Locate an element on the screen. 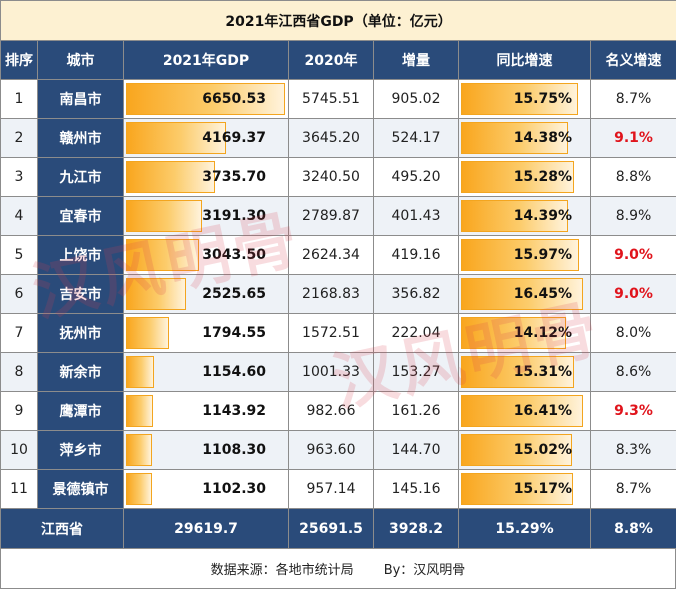 This screenshot has height=601, width=676. city-cell: 赣州市 is located at coordinates (80, 138).